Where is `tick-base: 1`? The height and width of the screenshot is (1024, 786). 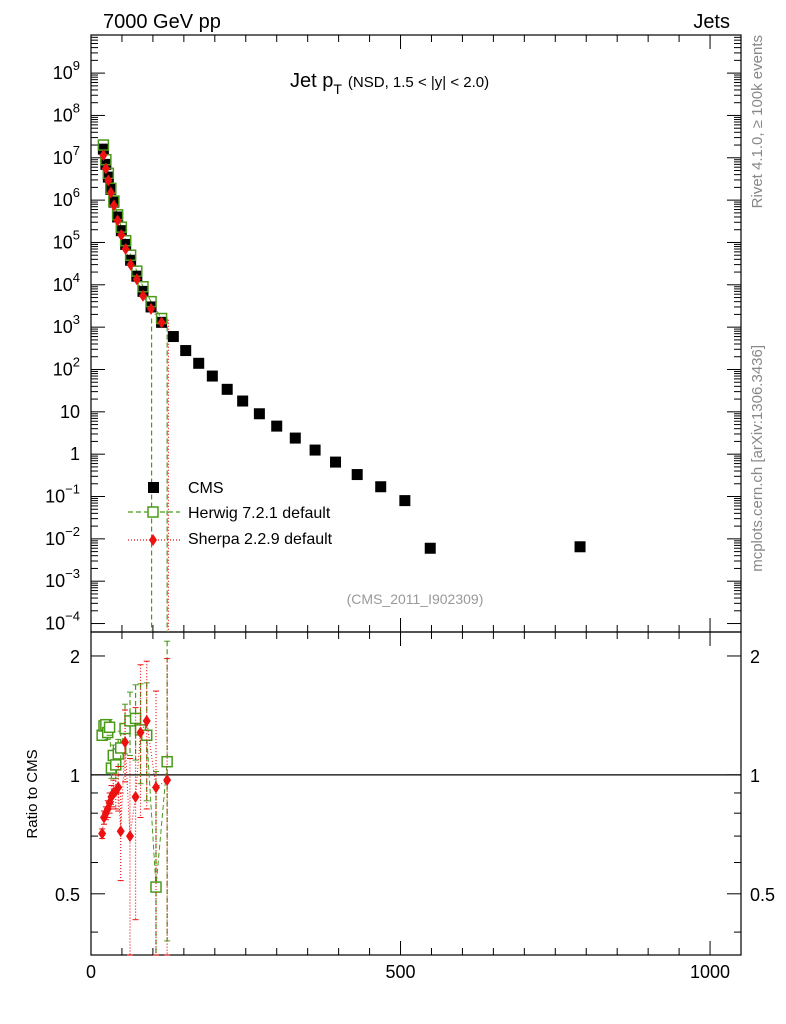 tick-base: 1 is located at coordinates (75, 454).